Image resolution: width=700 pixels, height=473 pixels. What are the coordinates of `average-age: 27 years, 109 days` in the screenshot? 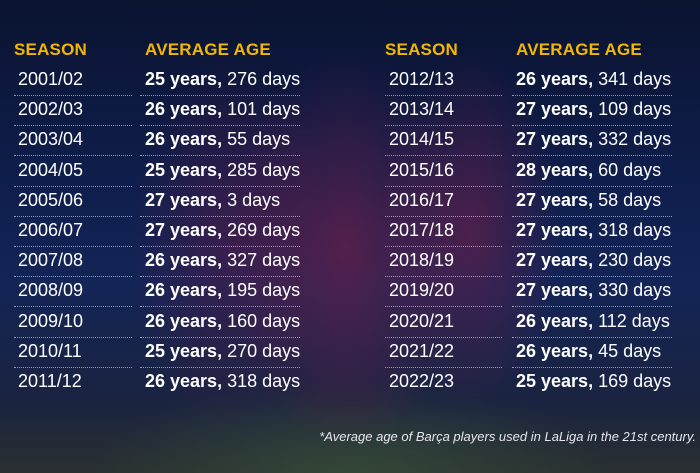 It's located at (593, 109).